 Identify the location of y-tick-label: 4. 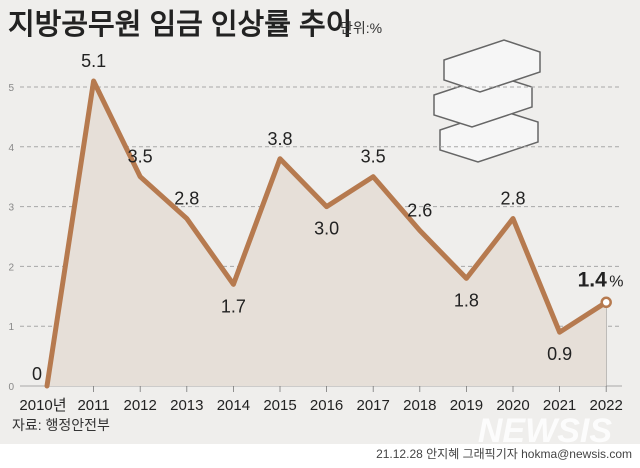
(11, 148).